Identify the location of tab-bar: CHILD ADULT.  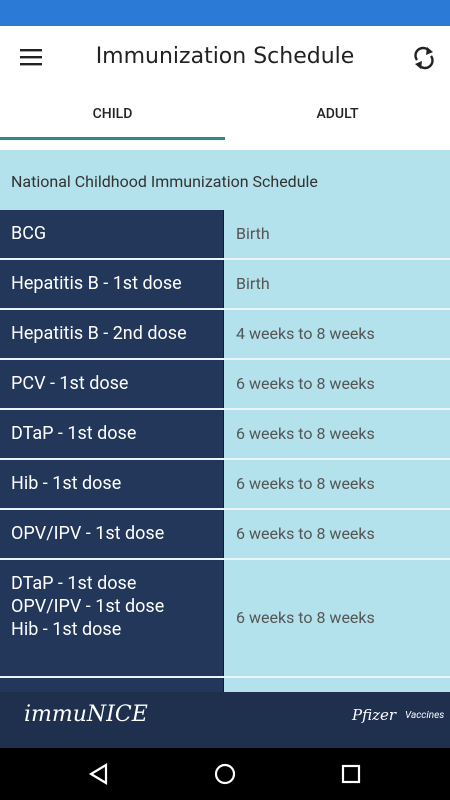
(225, 115).